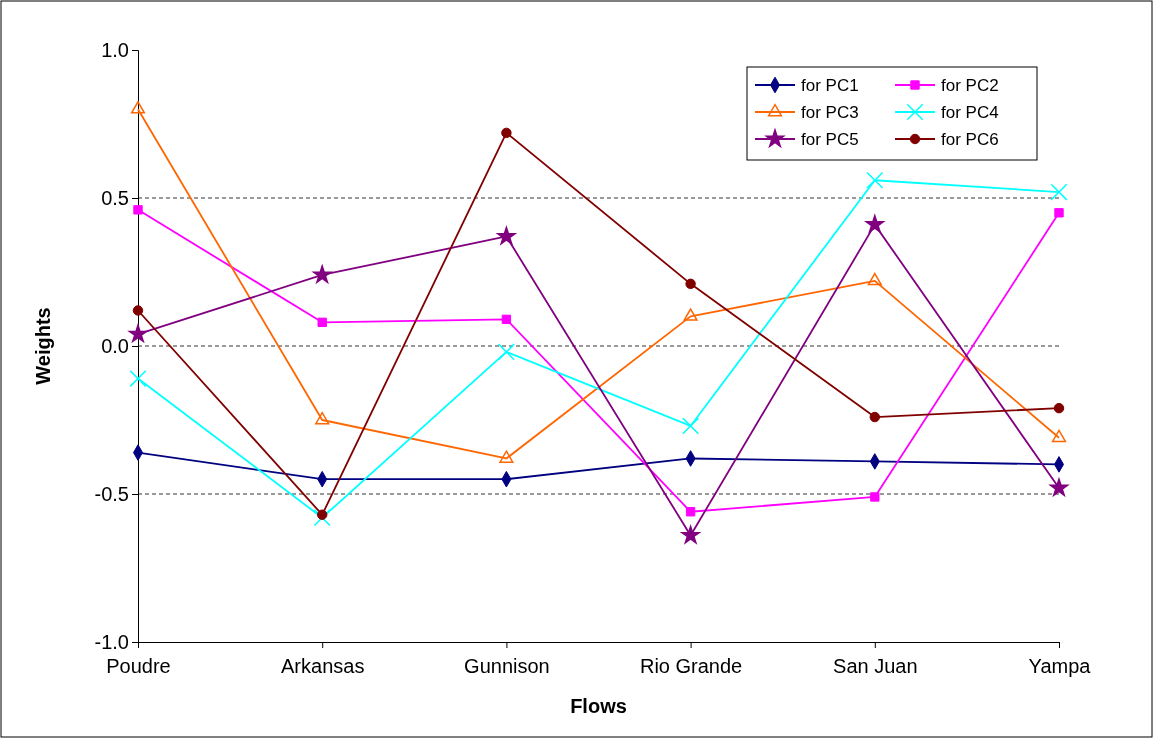  What do you see at coordinates (691, 666) in the screenshot?
I see `x-tick-label: Rio Grande` at bounding box center [691, 666].